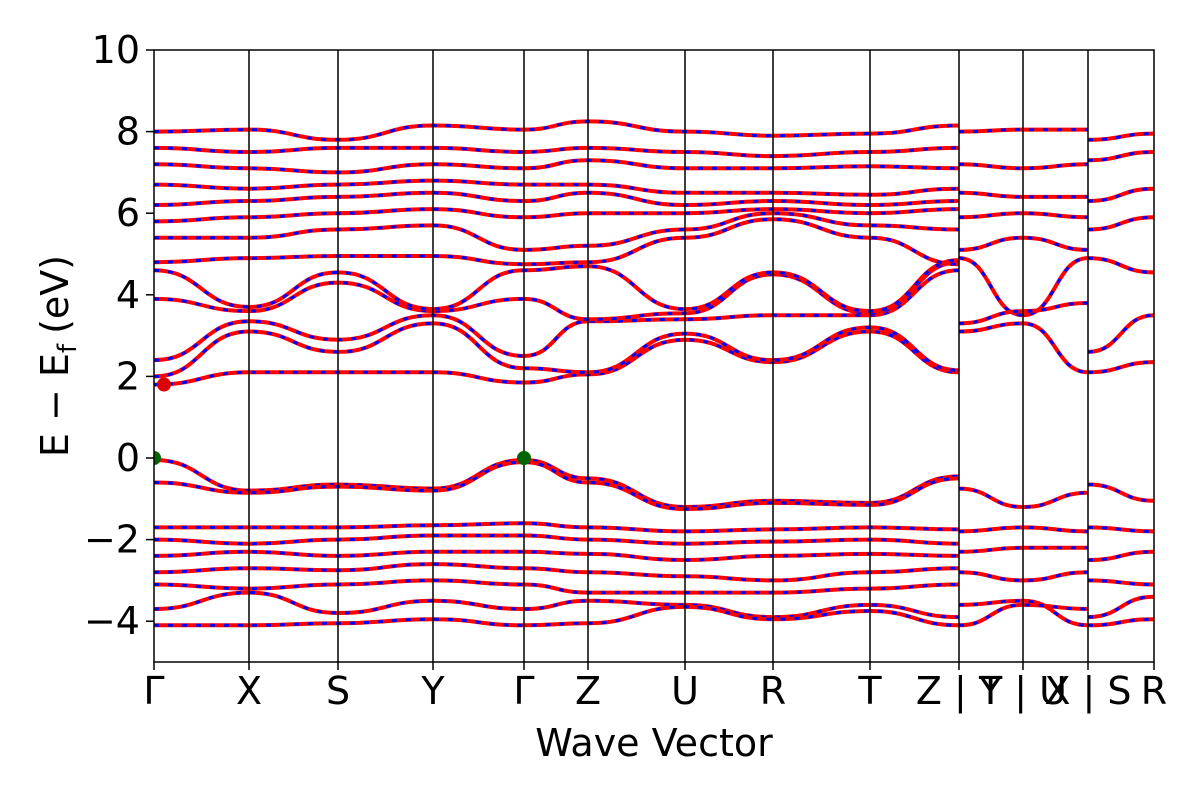 The height and width of the screenshot is (800, 1200). I want to click on y-tick-label: 8, so click(128, 132).